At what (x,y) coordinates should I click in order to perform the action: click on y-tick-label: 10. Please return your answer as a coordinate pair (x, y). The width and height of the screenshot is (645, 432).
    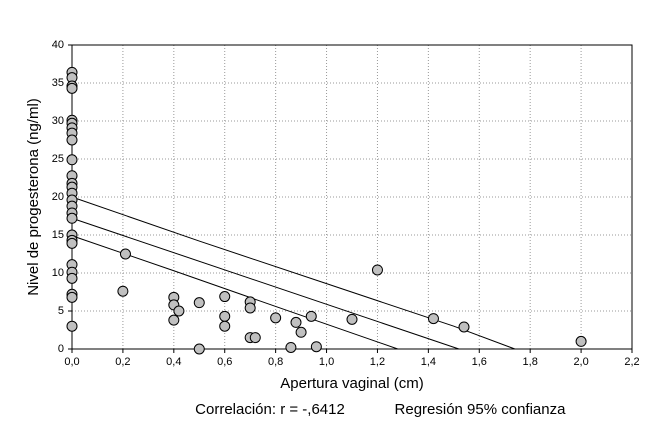
    Looking at the image, I should click on (58, 273).